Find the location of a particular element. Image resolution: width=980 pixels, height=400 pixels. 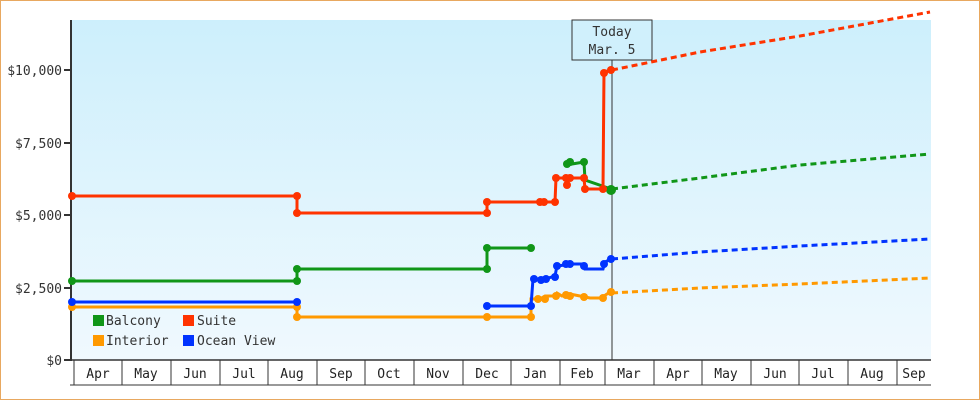

y-tick-label: $5,000 is located at coordinates (38, 216).